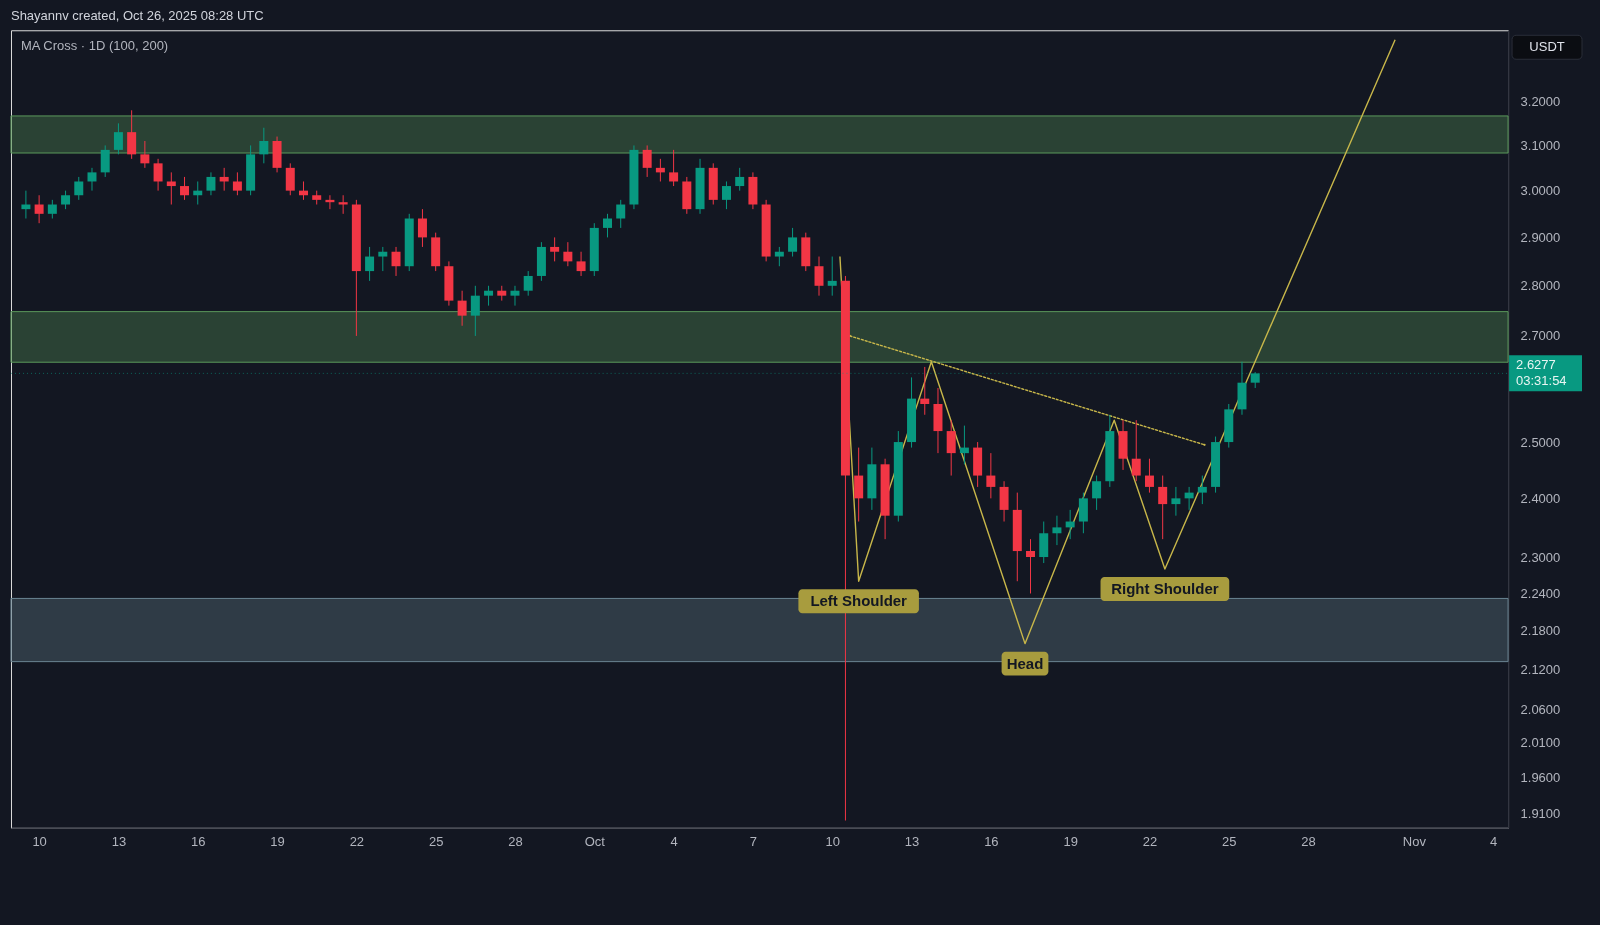 The width and height of the screenshot is (1600, 925). Describe the element at coordinates (1414, 842) in the screenshot. I see `x-tick-label: Nov` at that location.